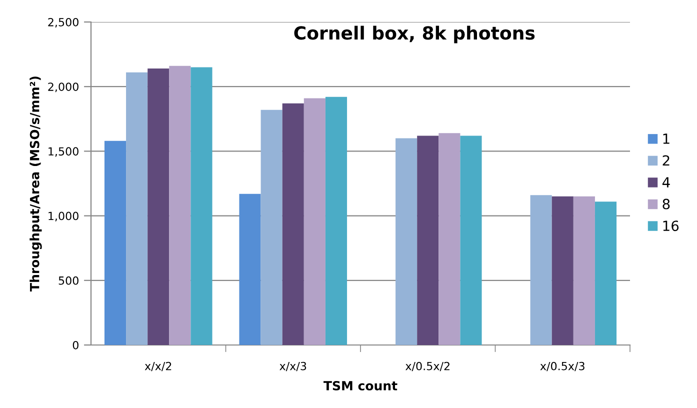 The image size is (697, 408). Describe the element at coordinates (428, 367) in the screenshot. I see `x-tick-label: x/0.5x/2` at that location.